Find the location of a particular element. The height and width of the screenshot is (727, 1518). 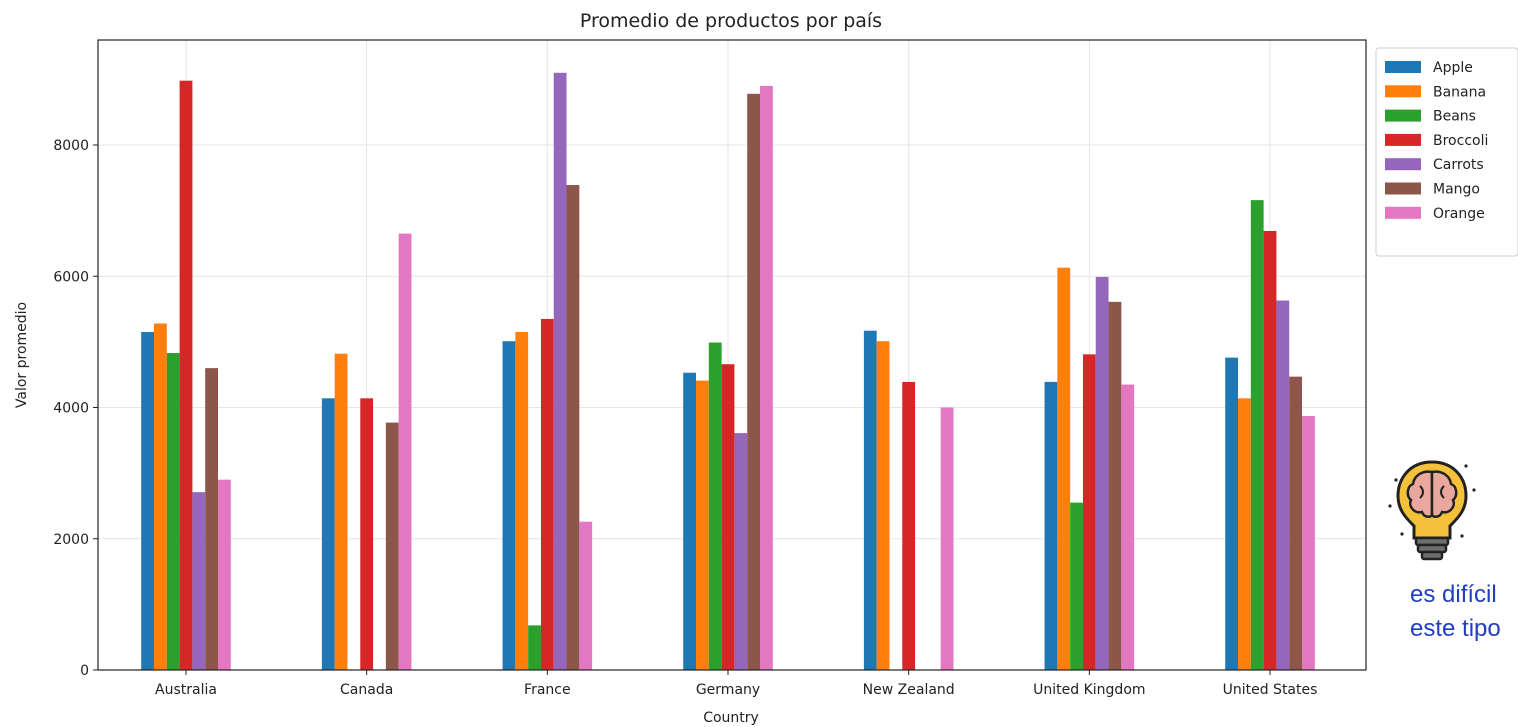

bar-apple-new-zealand is located at coordinates (870, 500).